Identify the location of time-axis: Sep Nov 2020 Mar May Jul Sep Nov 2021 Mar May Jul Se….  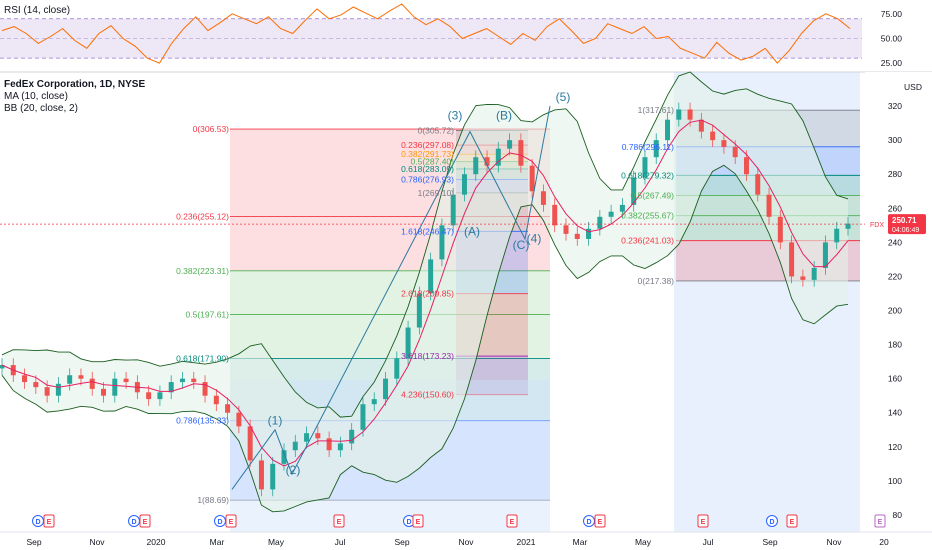
(457, 542).